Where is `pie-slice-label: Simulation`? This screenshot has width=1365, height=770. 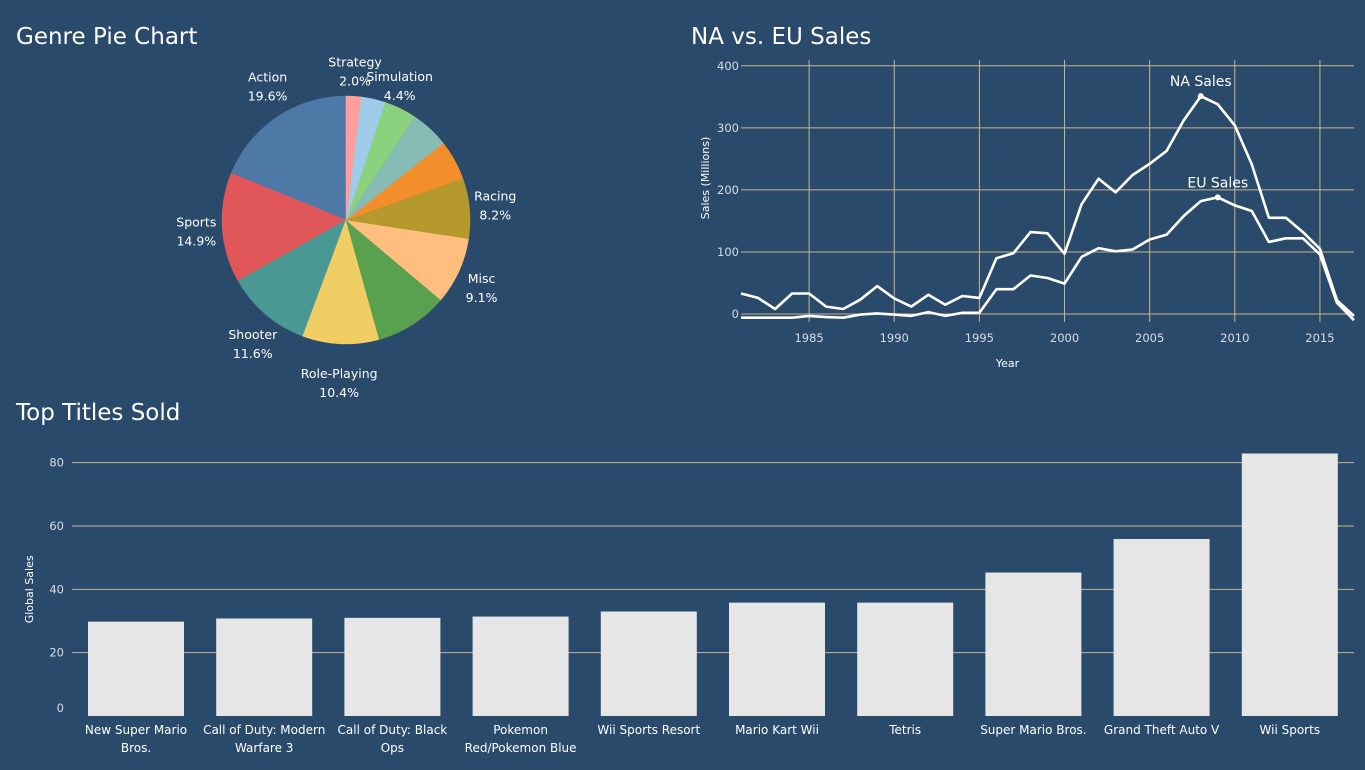 pie-slice-label: Simulation is located at coordinates (399, 76).